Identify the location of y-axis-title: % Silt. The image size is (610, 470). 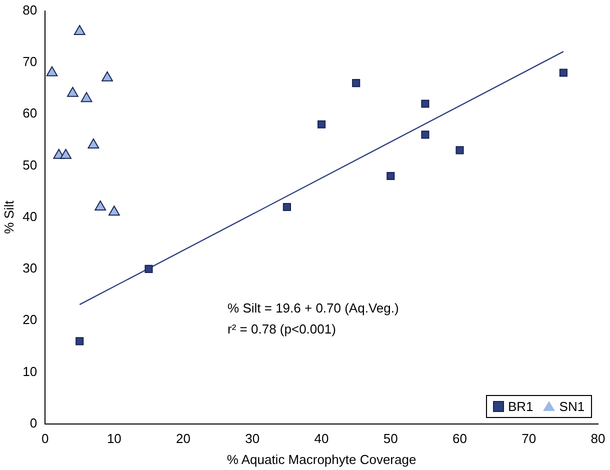
(8, 217).